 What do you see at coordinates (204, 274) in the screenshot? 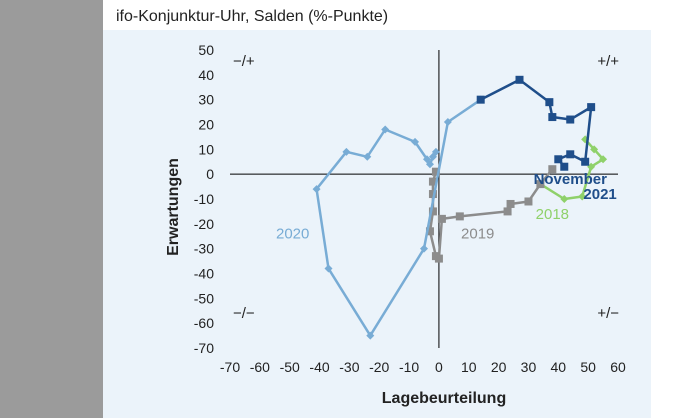
I see `y-tick-label: -40` at bounding box center [204, 274].